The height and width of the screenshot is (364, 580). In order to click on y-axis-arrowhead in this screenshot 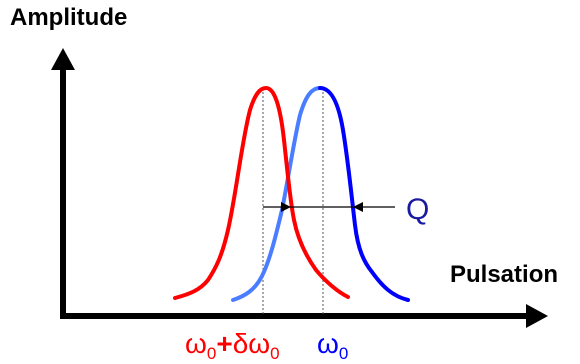, I will do `click(63, 59)`.